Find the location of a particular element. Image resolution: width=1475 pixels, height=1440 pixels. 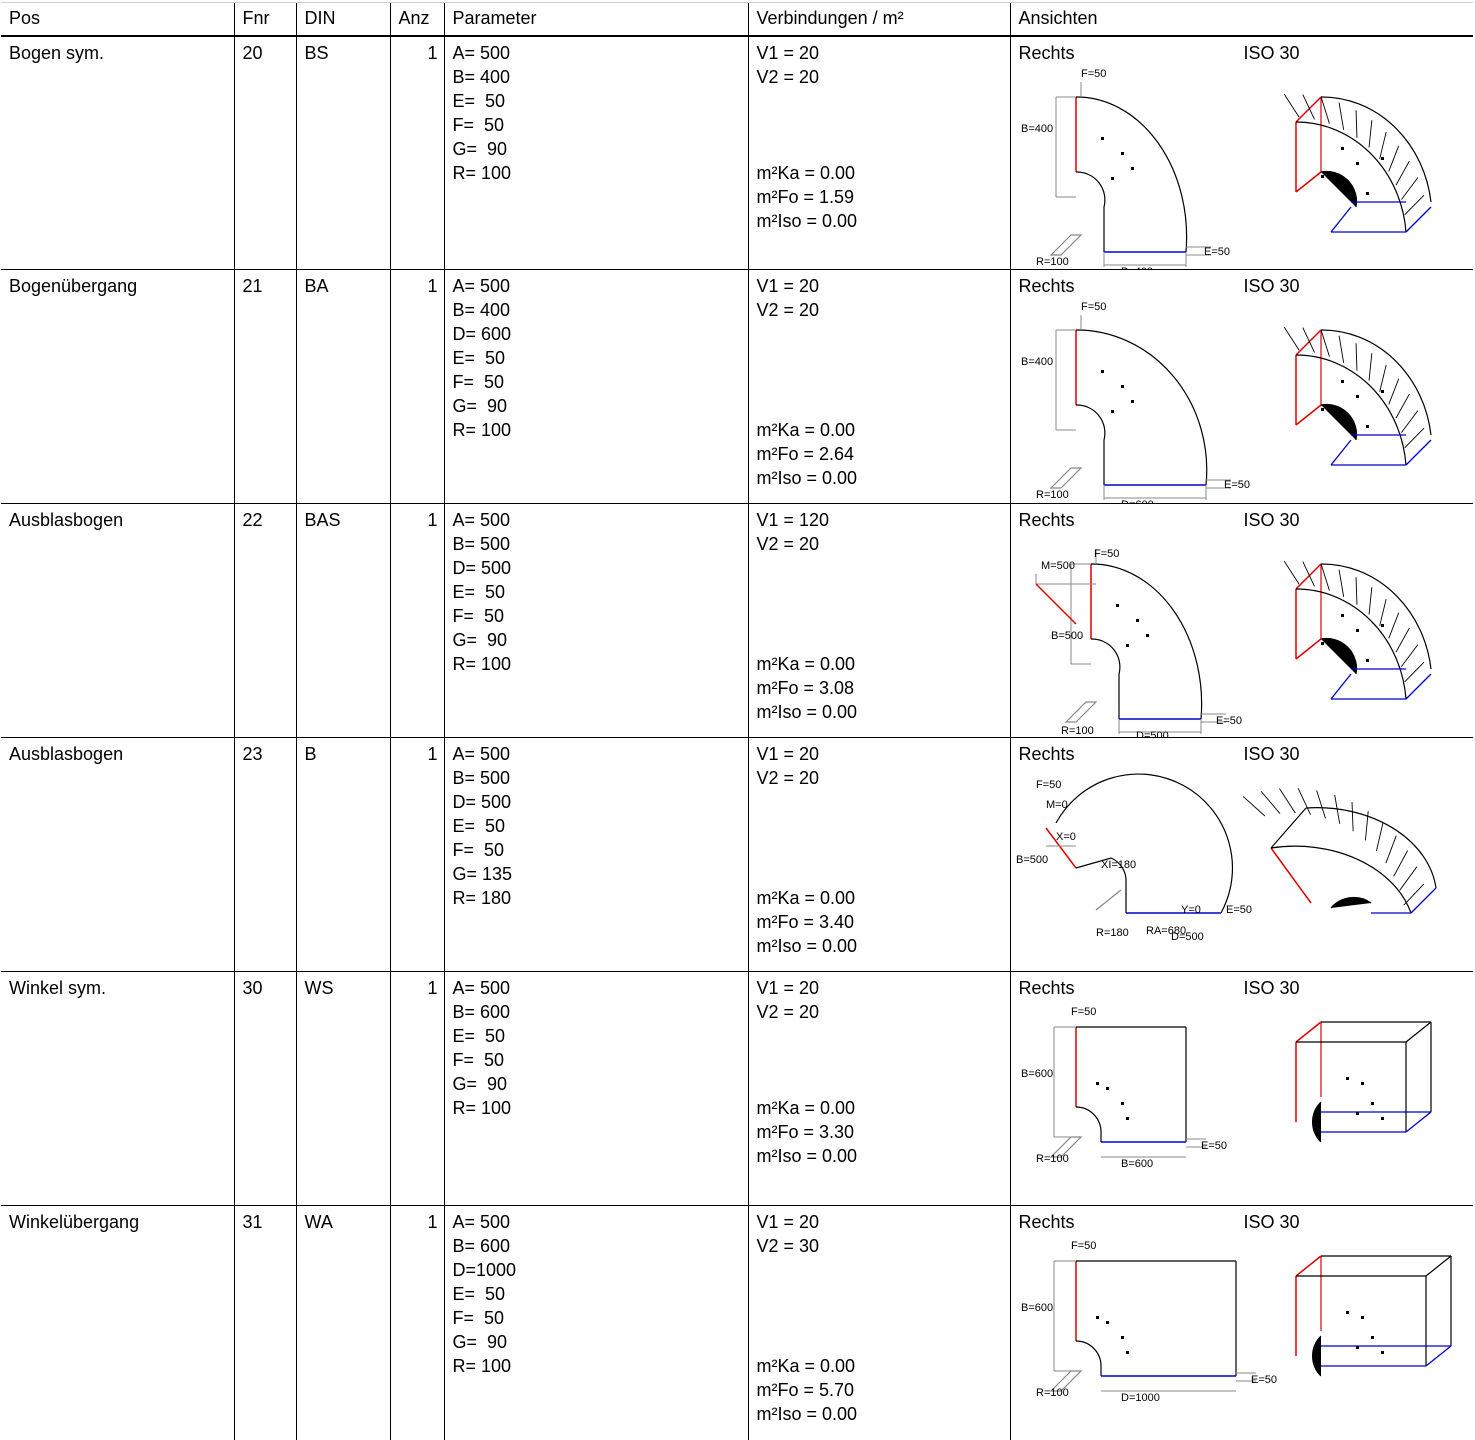

cell-din: B is located at coordinates (342, 854).